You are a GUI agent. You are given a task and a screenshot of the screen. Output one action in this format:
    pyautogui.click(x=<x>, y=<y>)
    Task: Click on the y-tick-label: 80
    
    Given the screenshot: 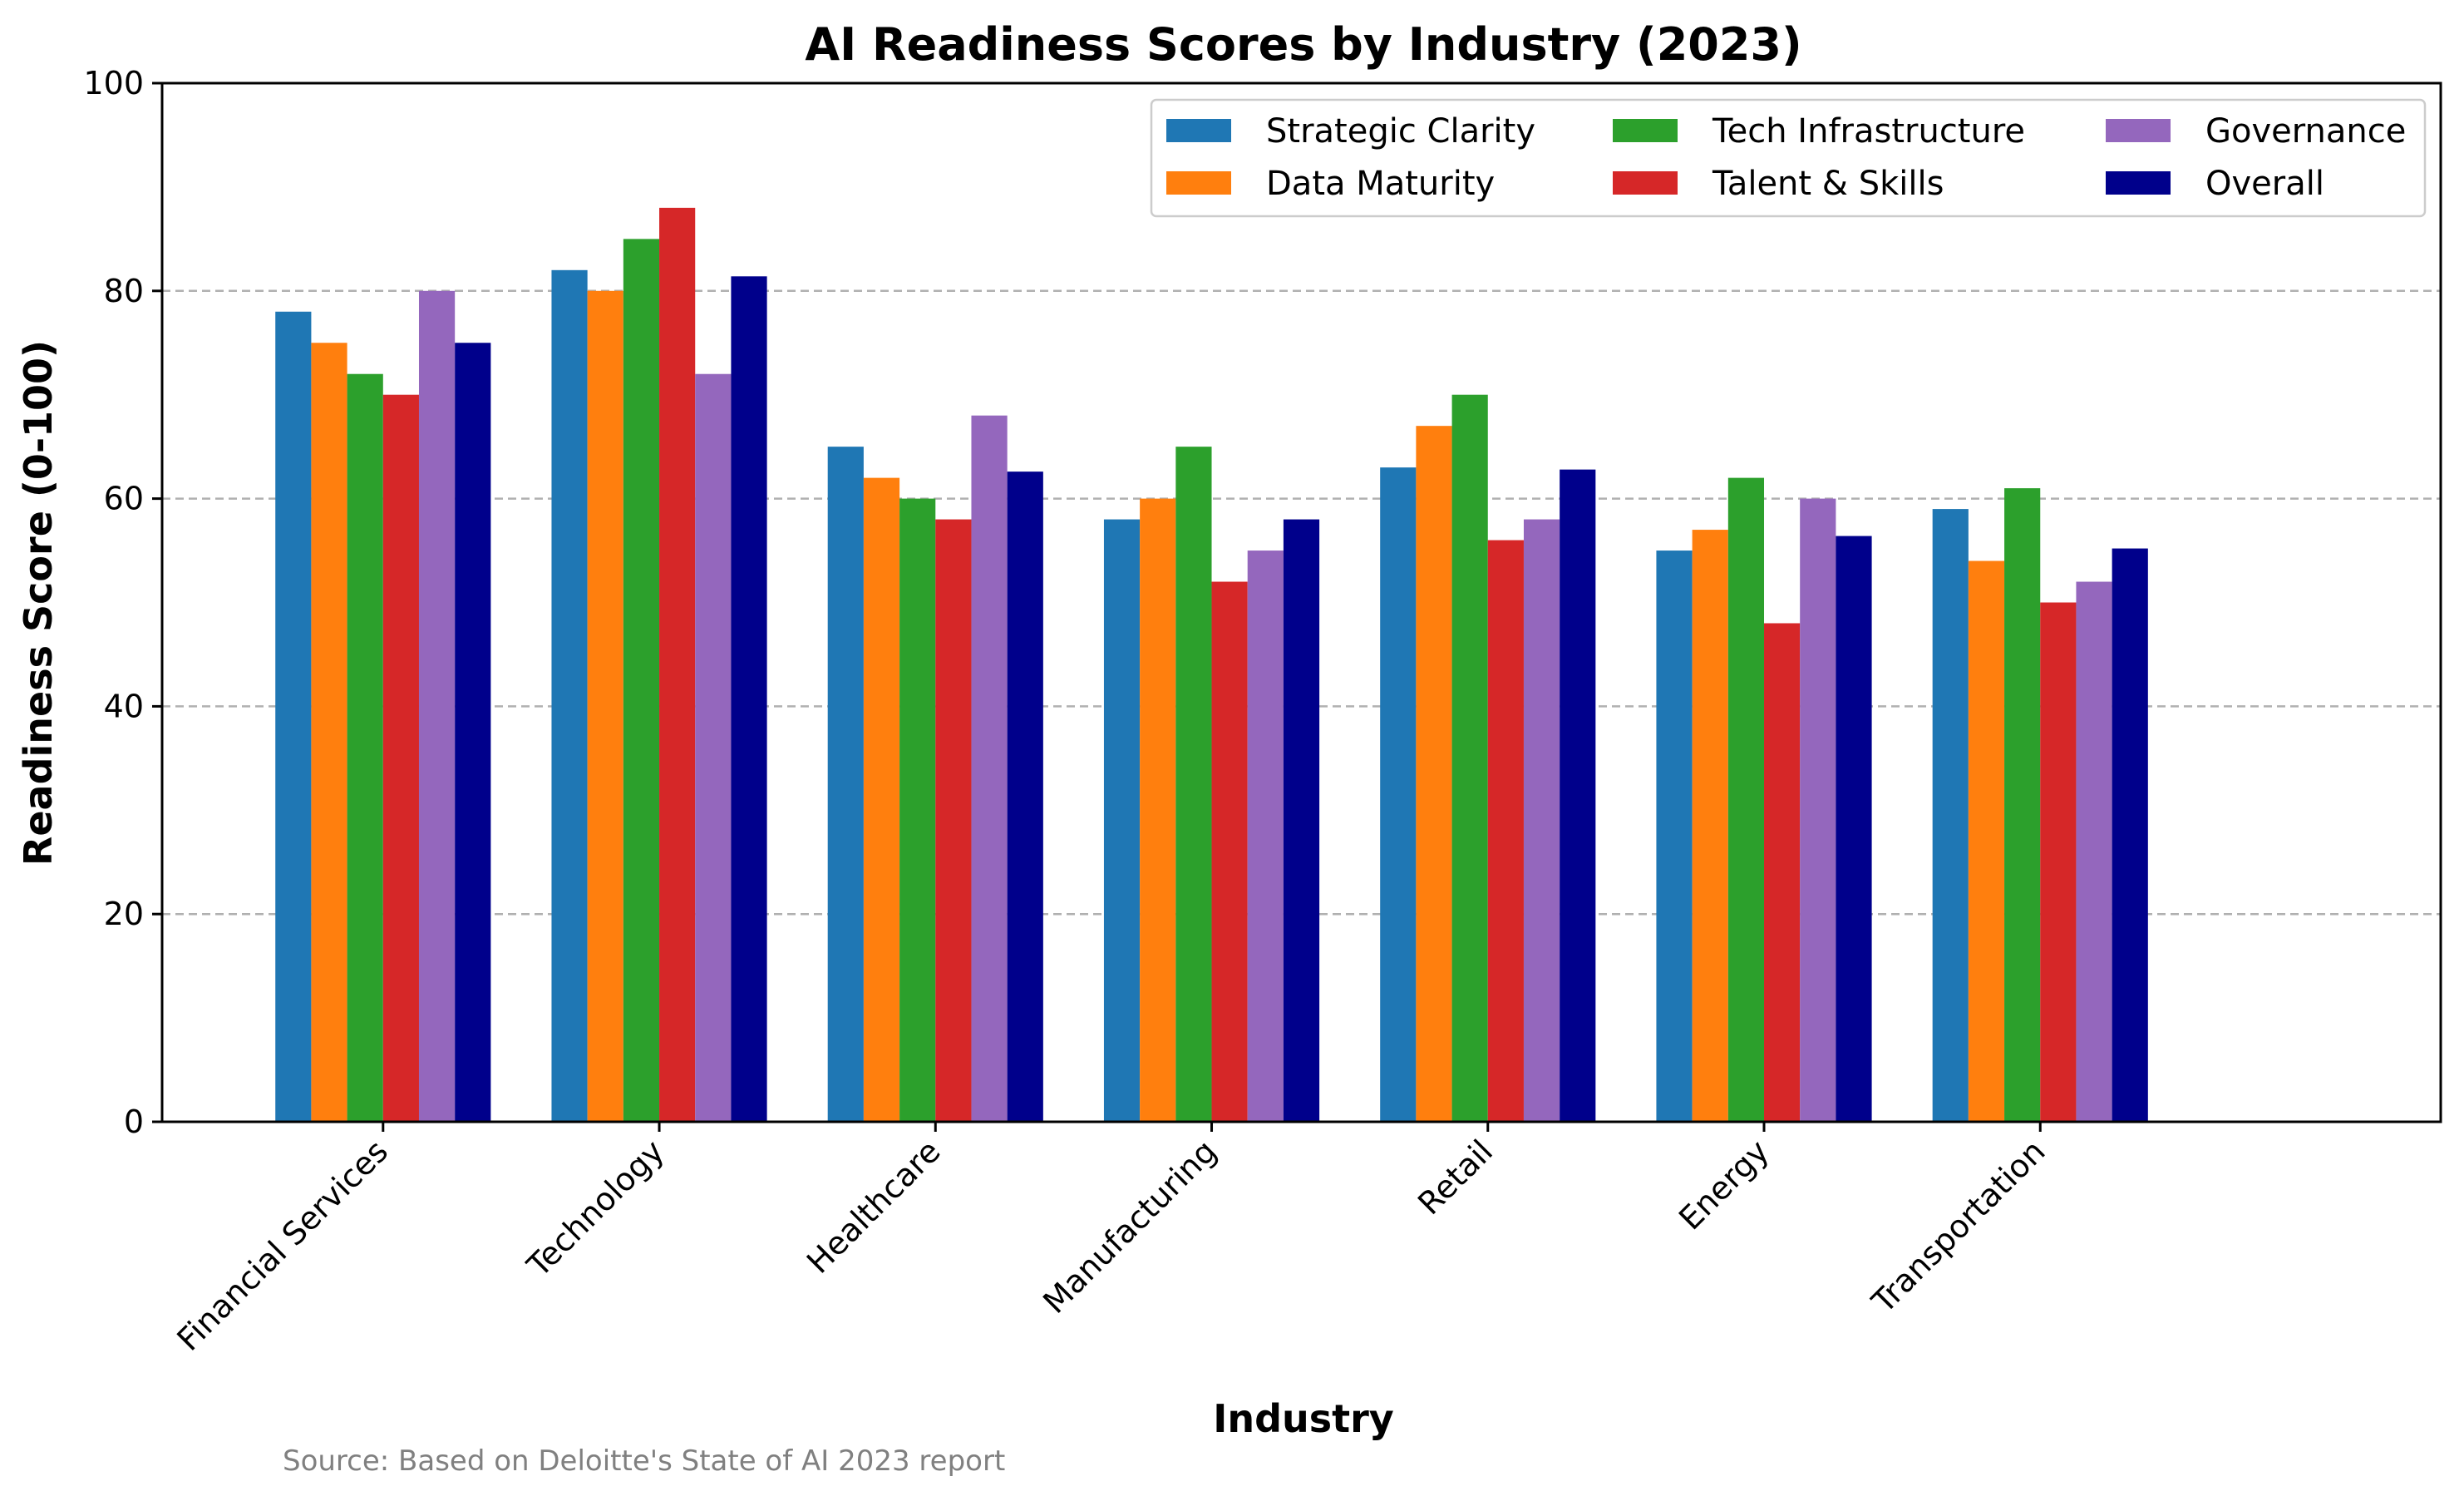 What is the action you would take?
    pyautogui.click(x=124, y=291)
    